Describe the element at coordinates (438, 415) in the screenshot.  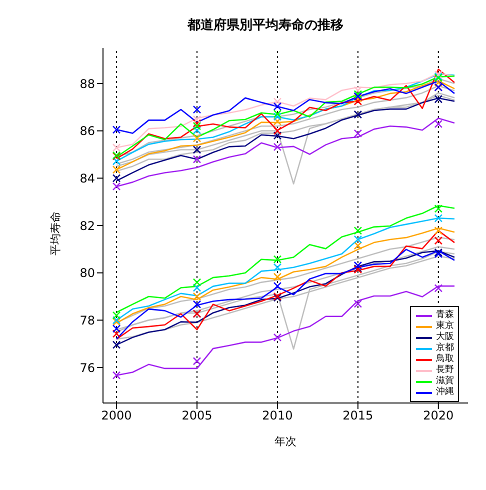
I see `x-tick-label: 2020` at that location.